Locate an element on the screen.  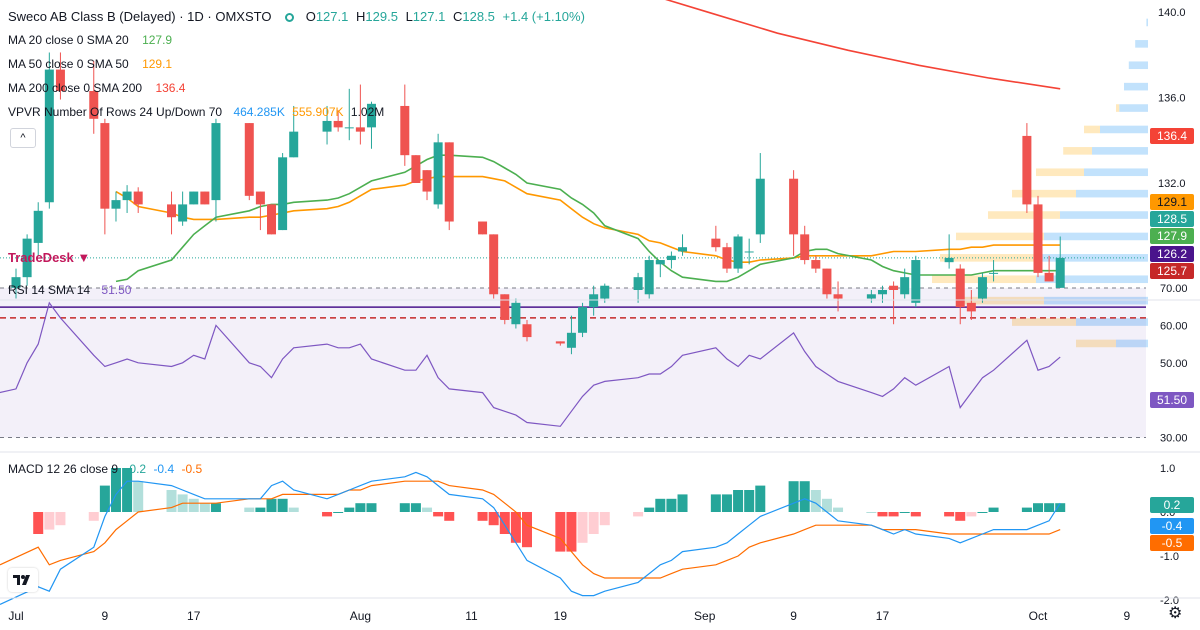
ma200-legend: MA 200 close 0 SMA 200 136.4 is located at coordinates (98, 88).